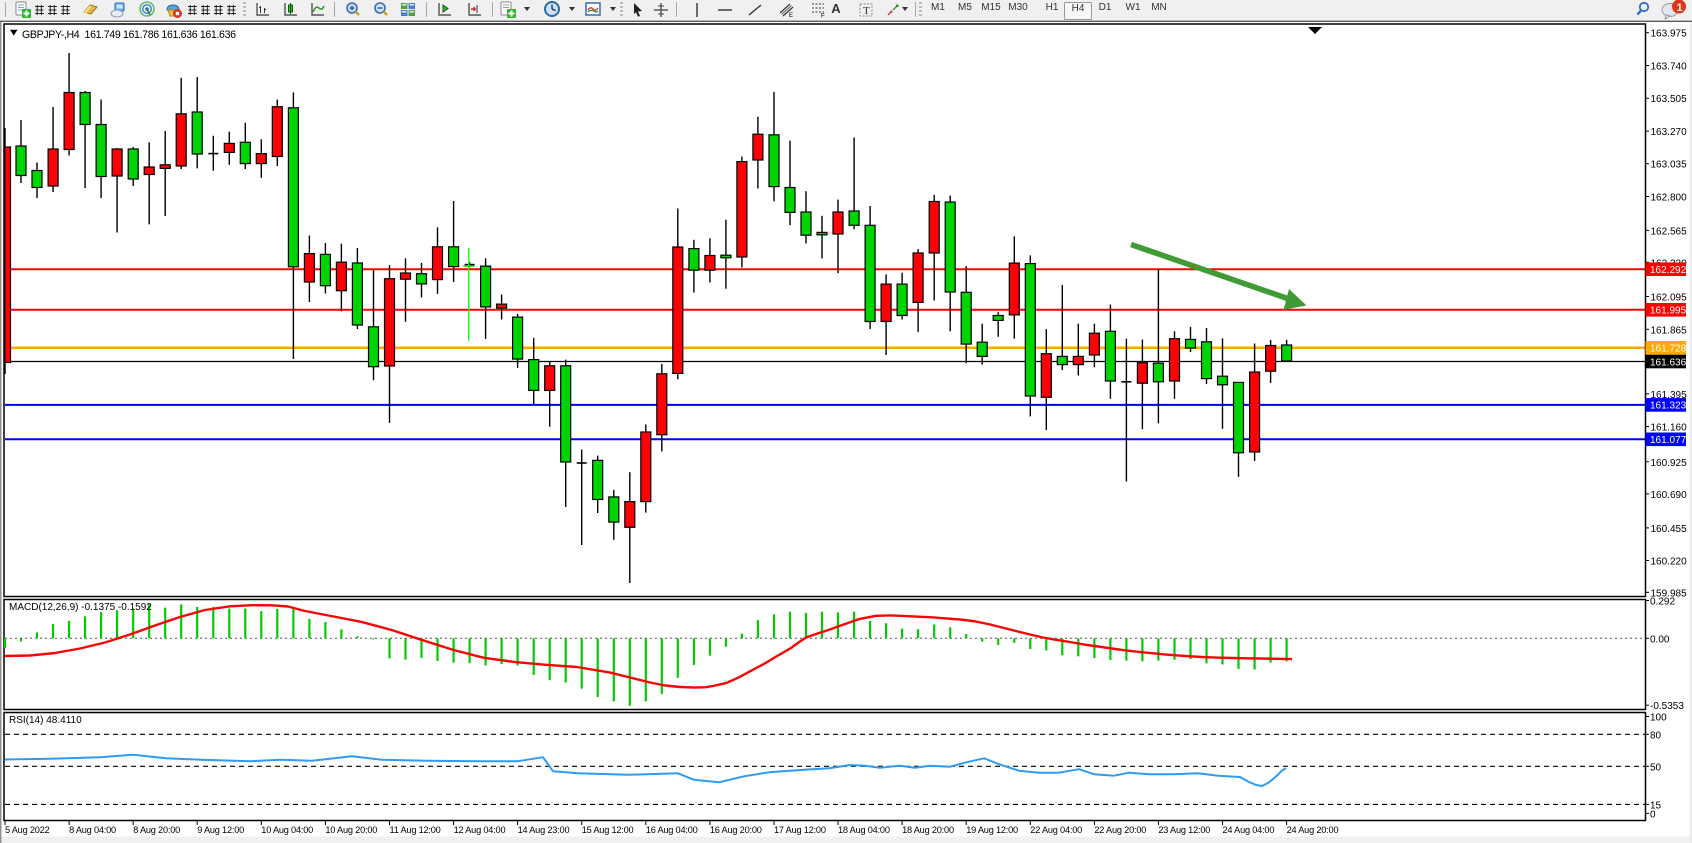  Describe the element at coordinates (864, 830) in the screenshot. I see `svg-text: 18 Aug 04:00` at that location.